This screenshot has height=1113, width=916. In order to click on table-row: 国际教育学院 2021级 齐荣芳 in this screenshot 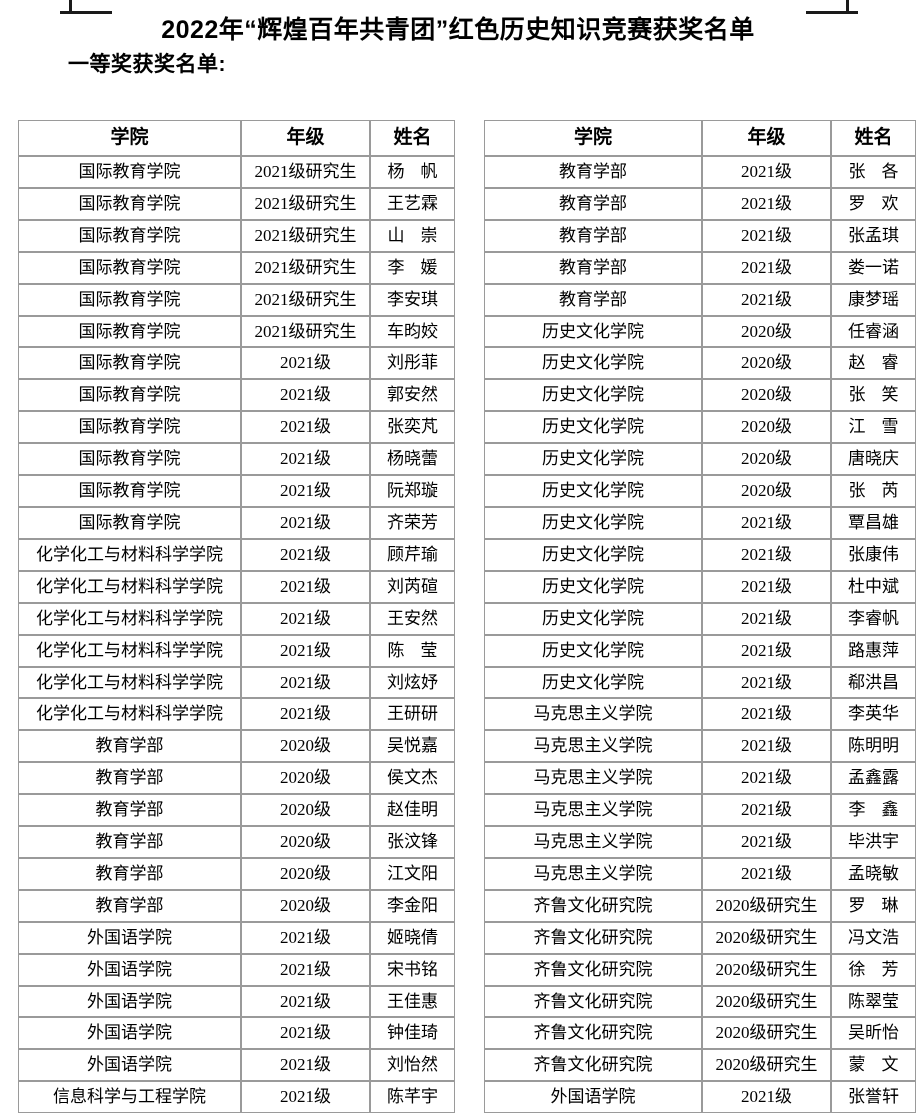, I will do `click(236, 522)`.